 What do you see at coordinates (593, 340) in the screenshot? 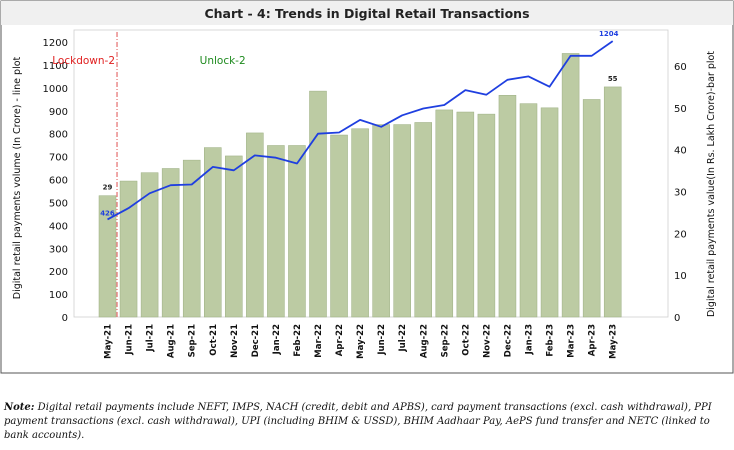
I see `x-tick-label: Apr-23` at bounding box center [593, 340].